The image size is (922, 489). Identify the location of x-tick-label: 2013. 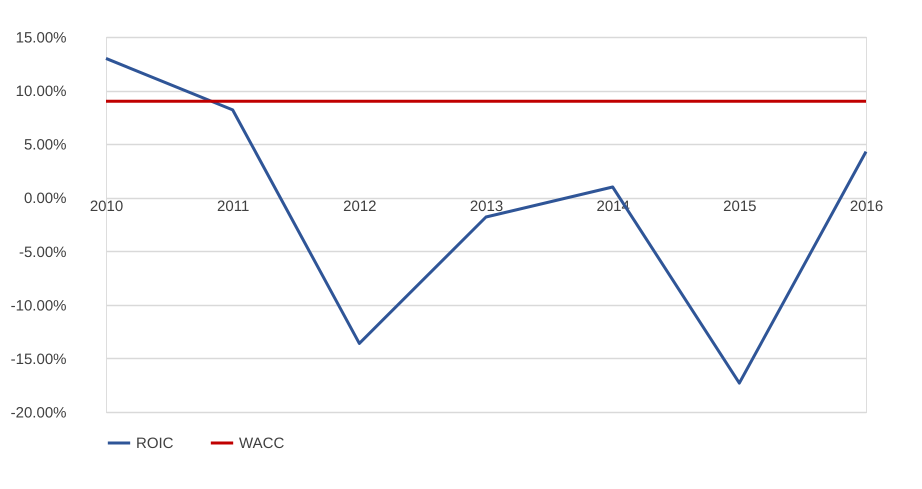
(487, 207).